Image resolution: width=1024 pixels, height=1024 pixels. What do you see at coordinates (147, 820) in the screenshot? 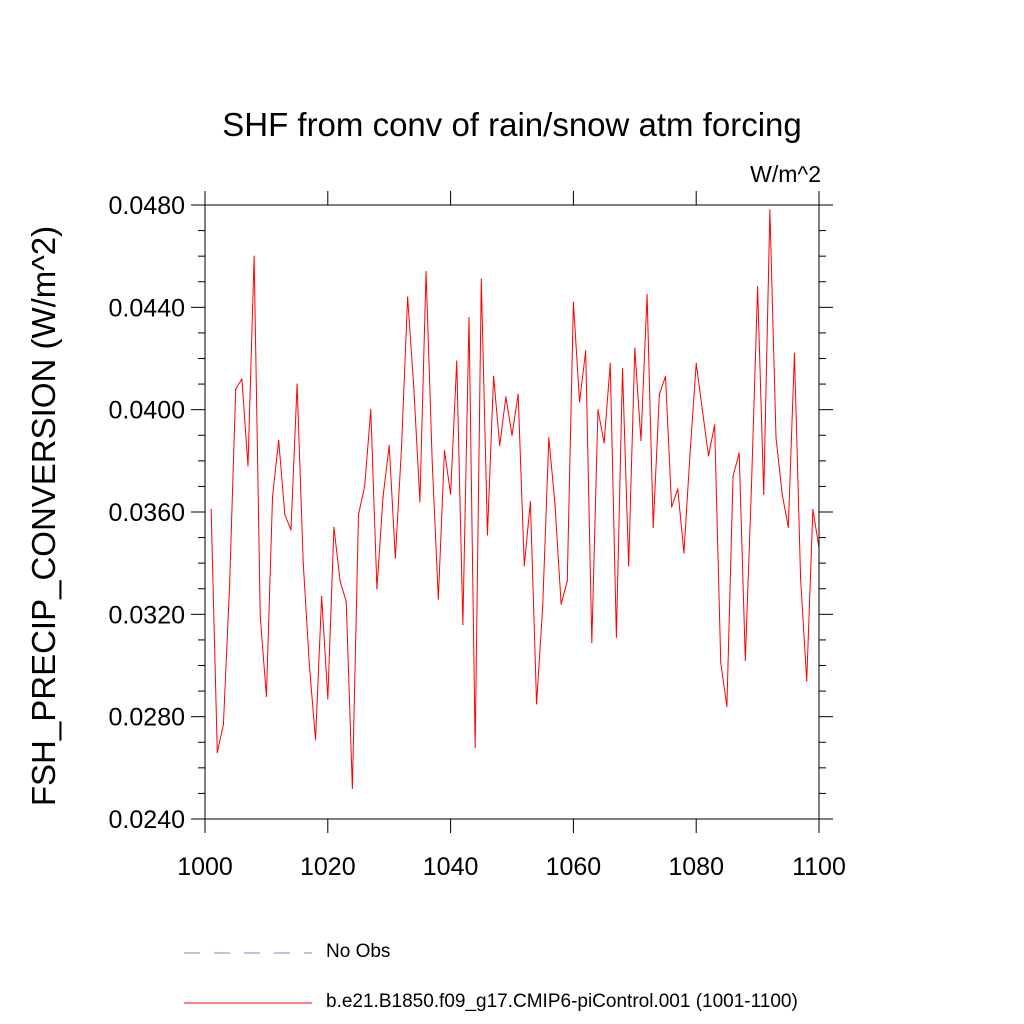
I see `y-tick-label: 0.0240` at bounding box center [147, 820].